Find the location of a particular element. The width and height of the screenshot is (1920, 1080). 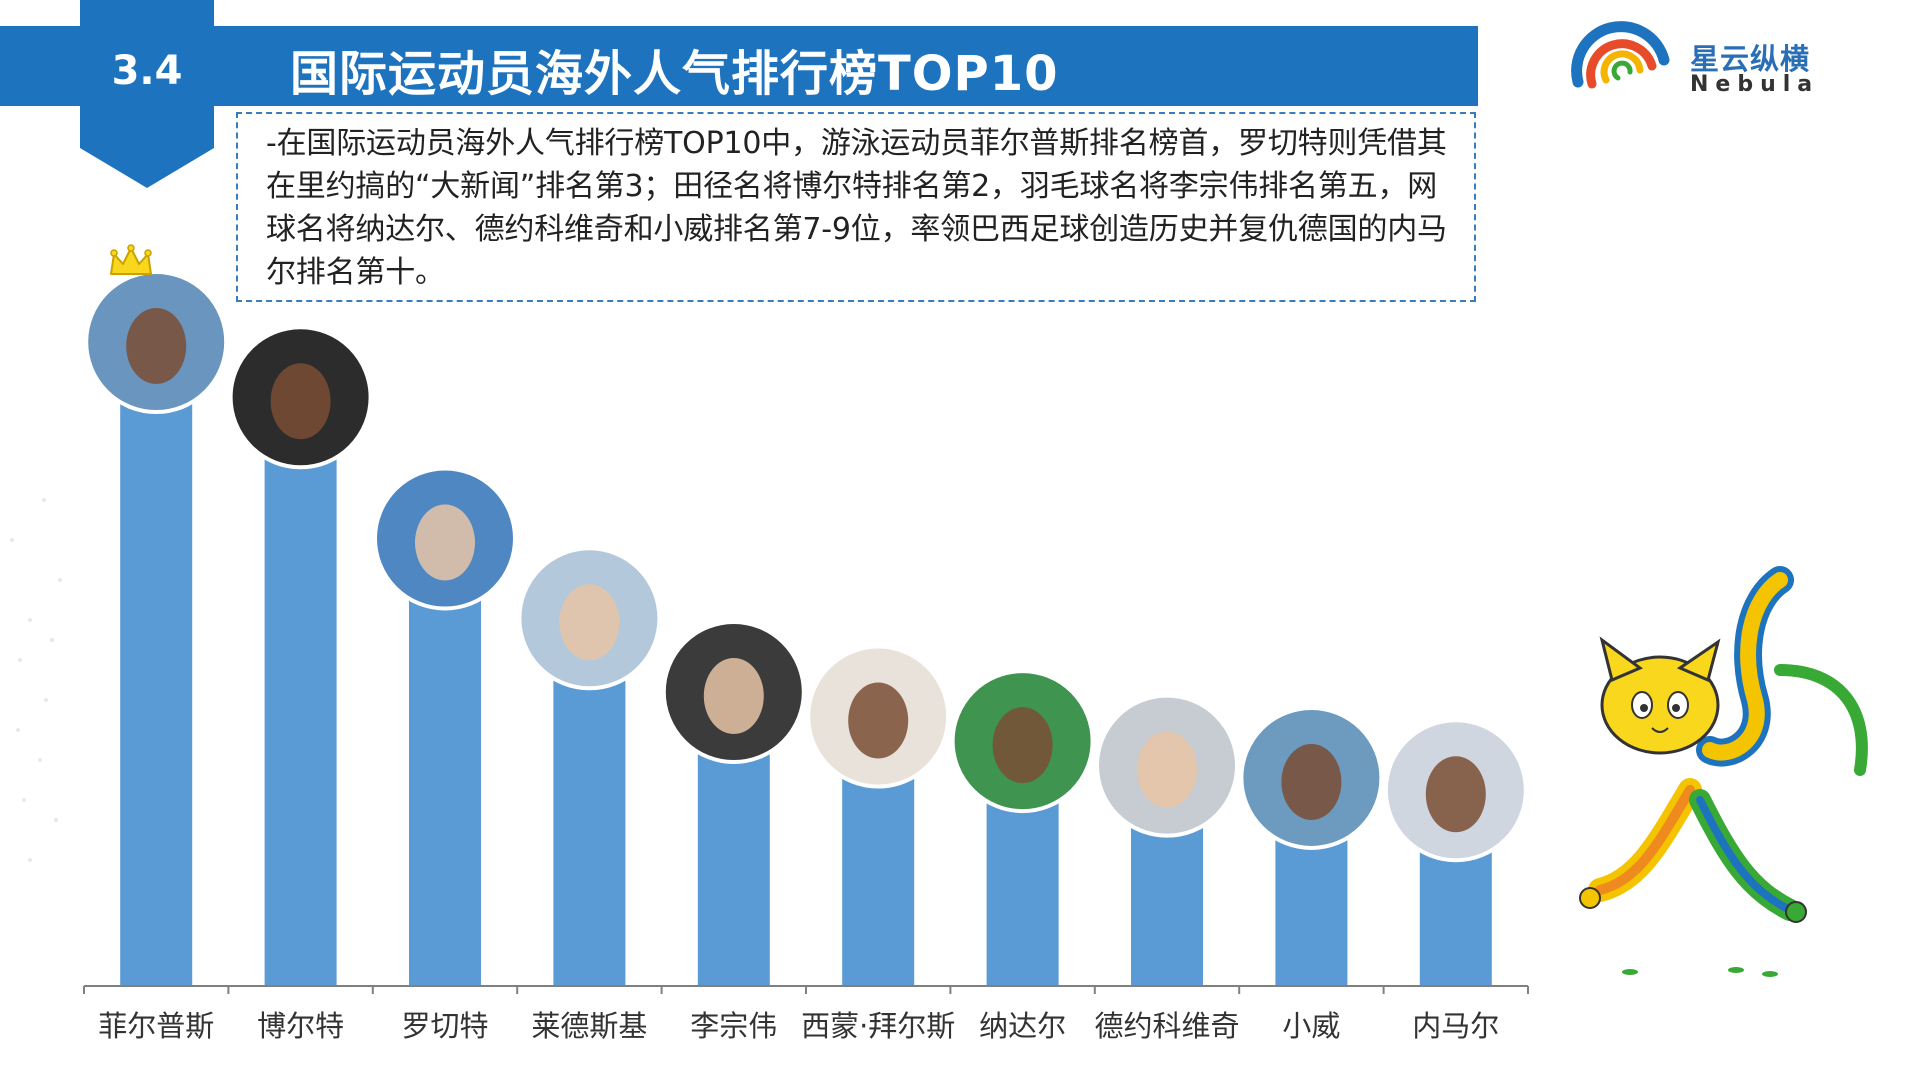

mascot-illustration is located at coordinates (1723, 771).